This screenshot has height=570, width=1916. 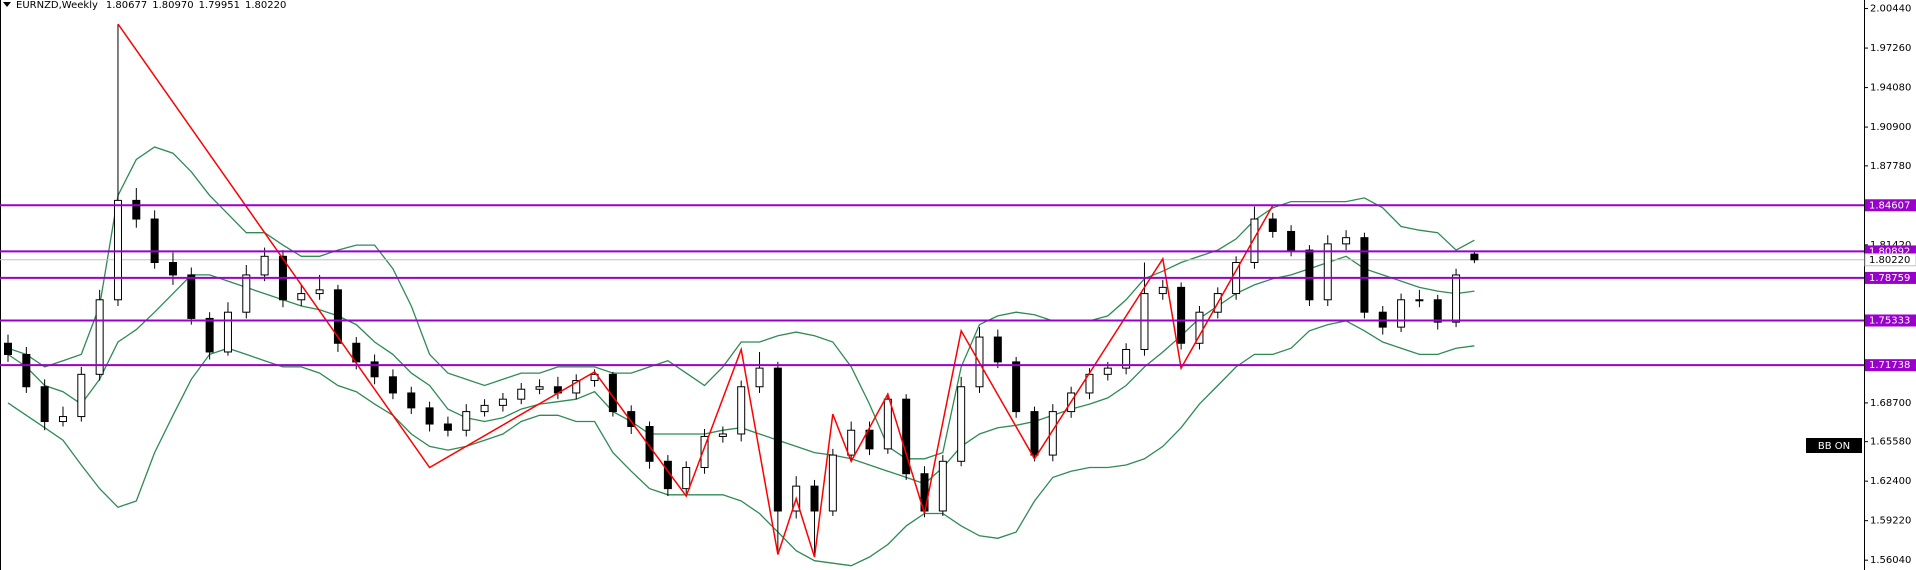 What do you see at coordinates (1890, 48) in the screenshot?
I see `y-tick-label: 1.97260` at bounding box center [1890, 48].